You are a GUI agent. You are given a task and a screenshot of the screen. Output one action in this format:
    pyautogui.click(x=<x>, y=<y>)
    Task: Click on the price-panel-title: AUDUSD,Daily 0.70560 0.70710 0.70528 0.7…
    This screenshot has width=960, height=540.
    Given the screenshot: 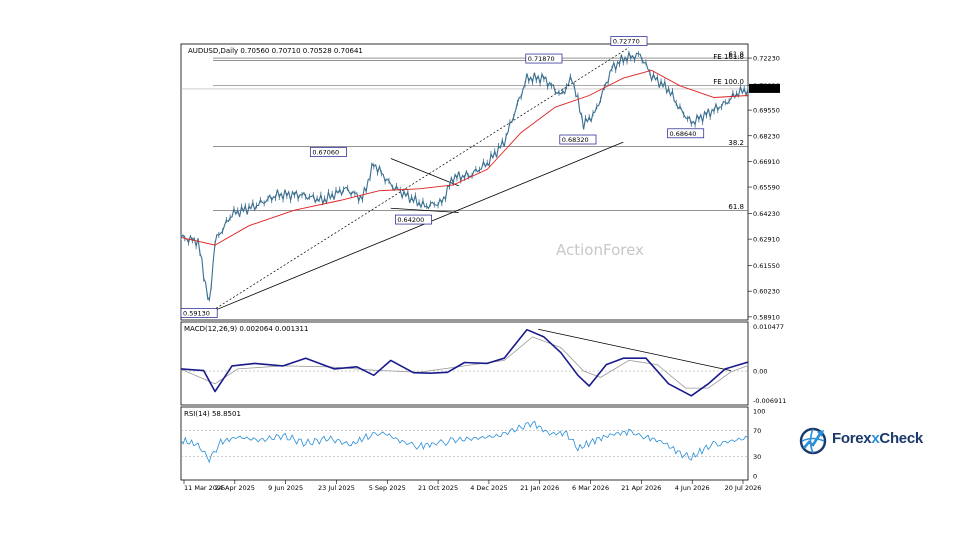 What is the action you would take?
    pyautogui.click(x=275, y=51)
    